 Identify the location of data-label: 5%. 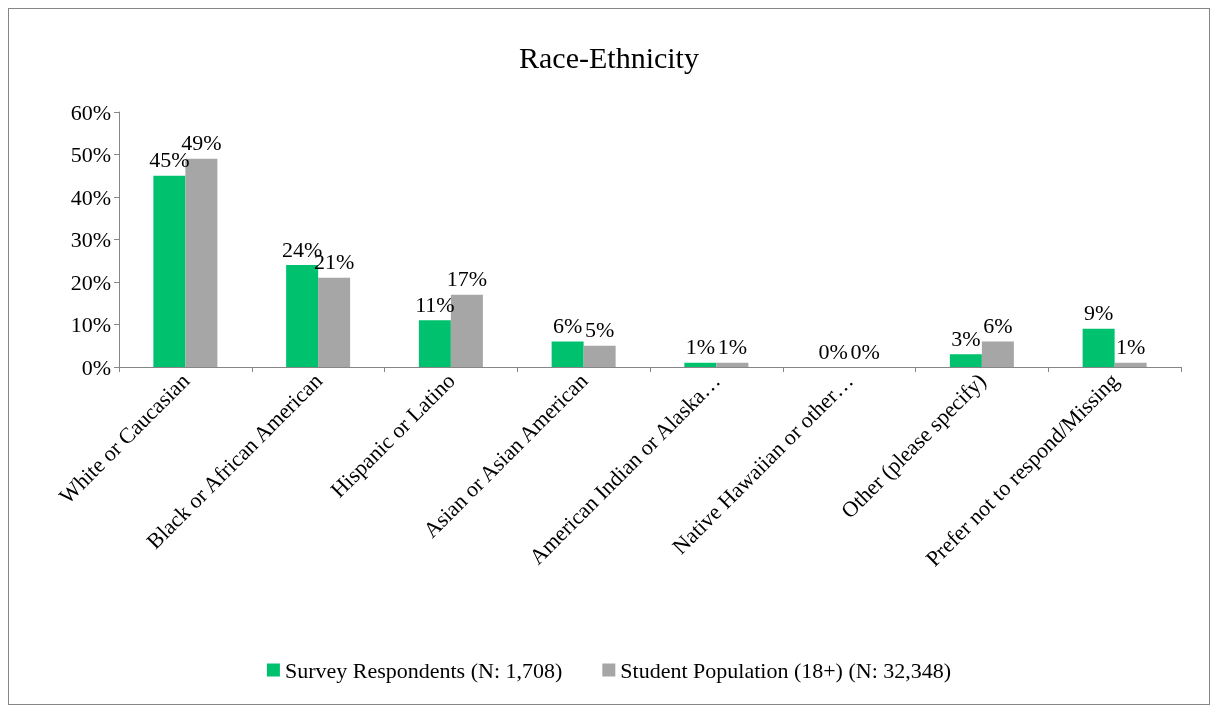
(599, 330).